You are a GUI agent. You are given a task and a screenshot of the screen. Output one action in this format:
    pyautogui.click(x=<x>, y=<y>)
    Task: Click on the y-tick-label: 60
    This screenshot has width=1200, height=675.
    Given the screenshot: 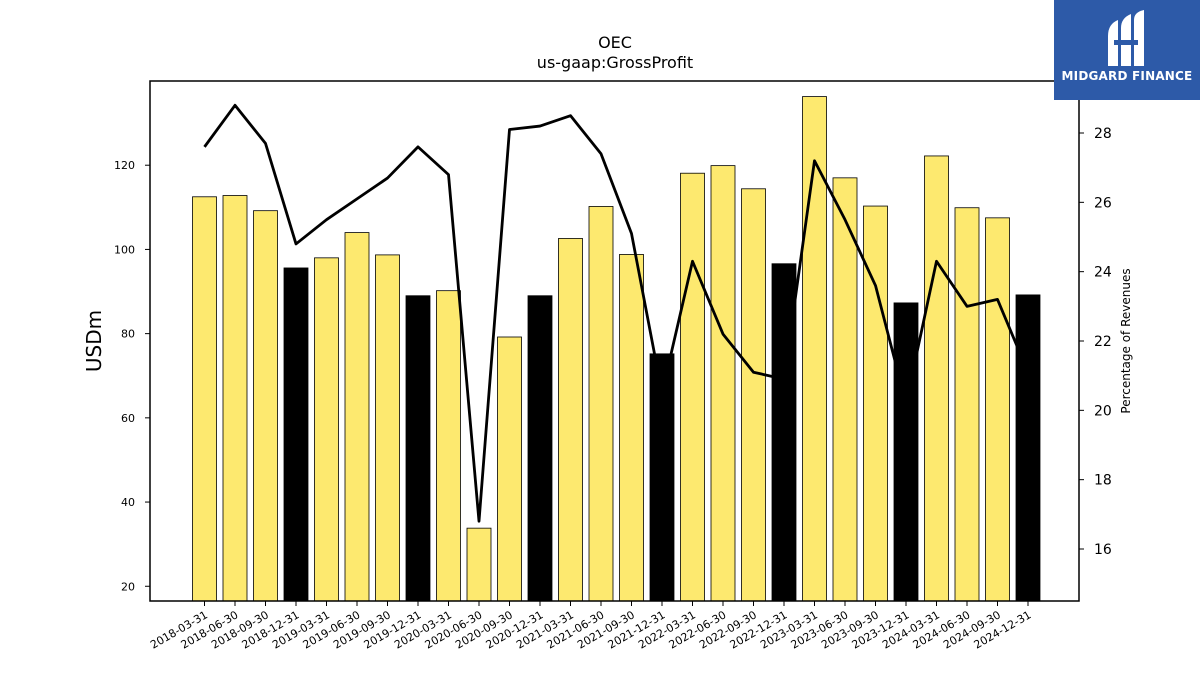 What is the action you would take?
    pyautogui.click(x=128, y=418)
    